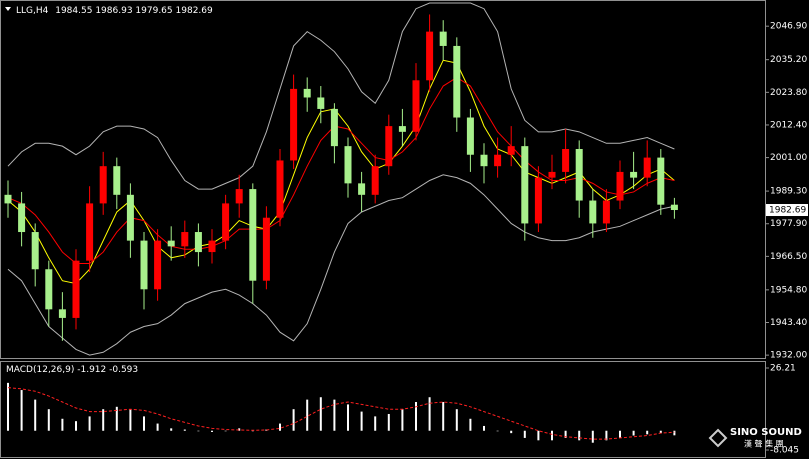 The image size is (809, 459). I want to click on last-price-label: 1982.69, so click(787, 211).